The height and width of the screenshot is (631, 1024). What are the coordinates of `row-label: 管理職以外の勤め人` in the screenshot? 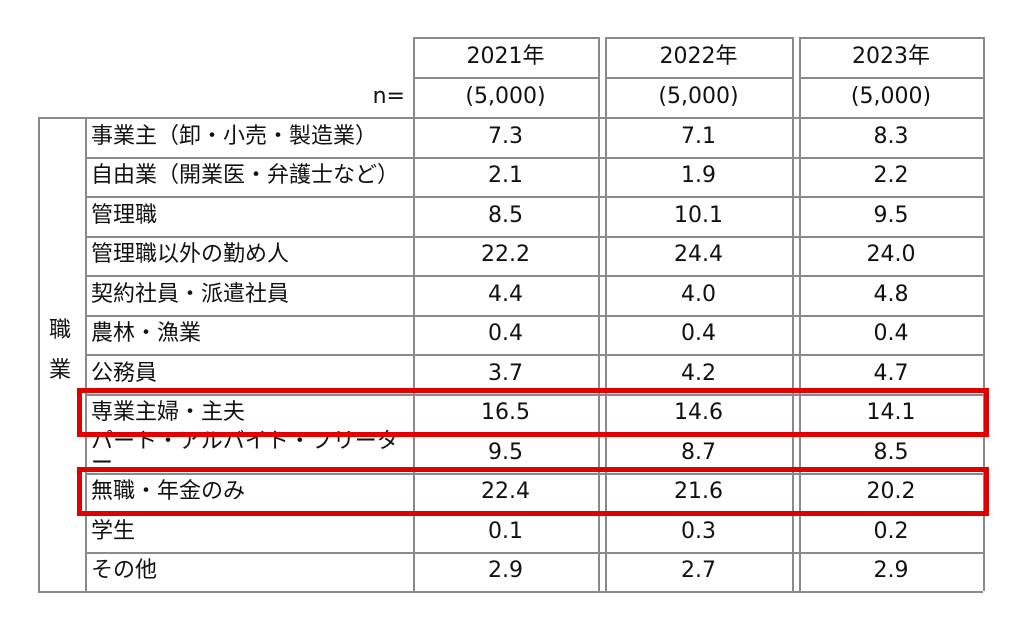 It's located at (190, 255).